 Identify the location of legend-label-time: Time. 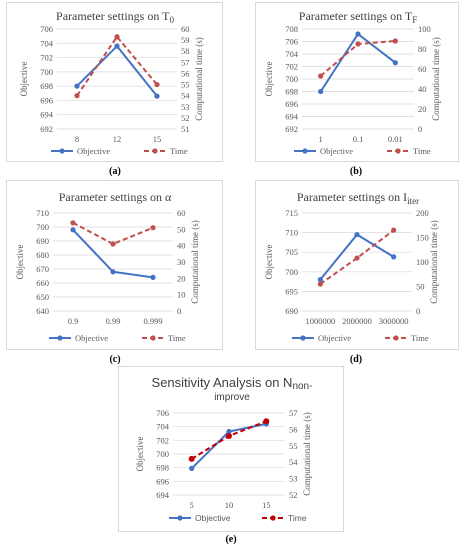
(422, 151).